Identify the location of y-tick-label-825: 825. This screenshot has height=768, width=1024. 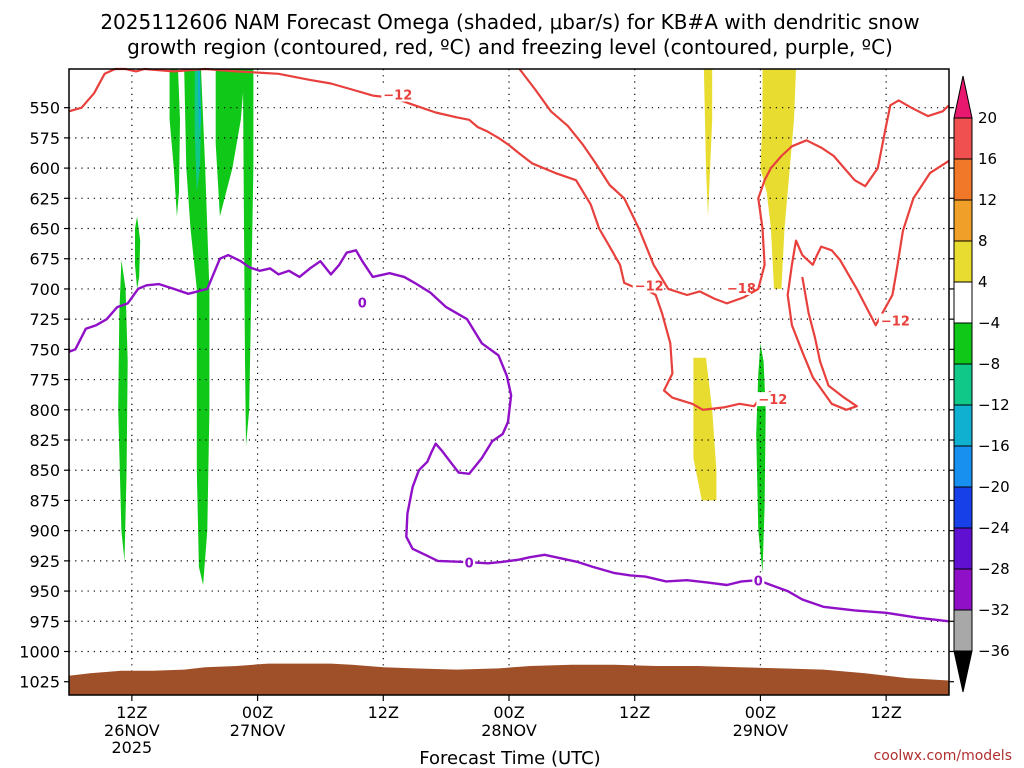
(44, 440).